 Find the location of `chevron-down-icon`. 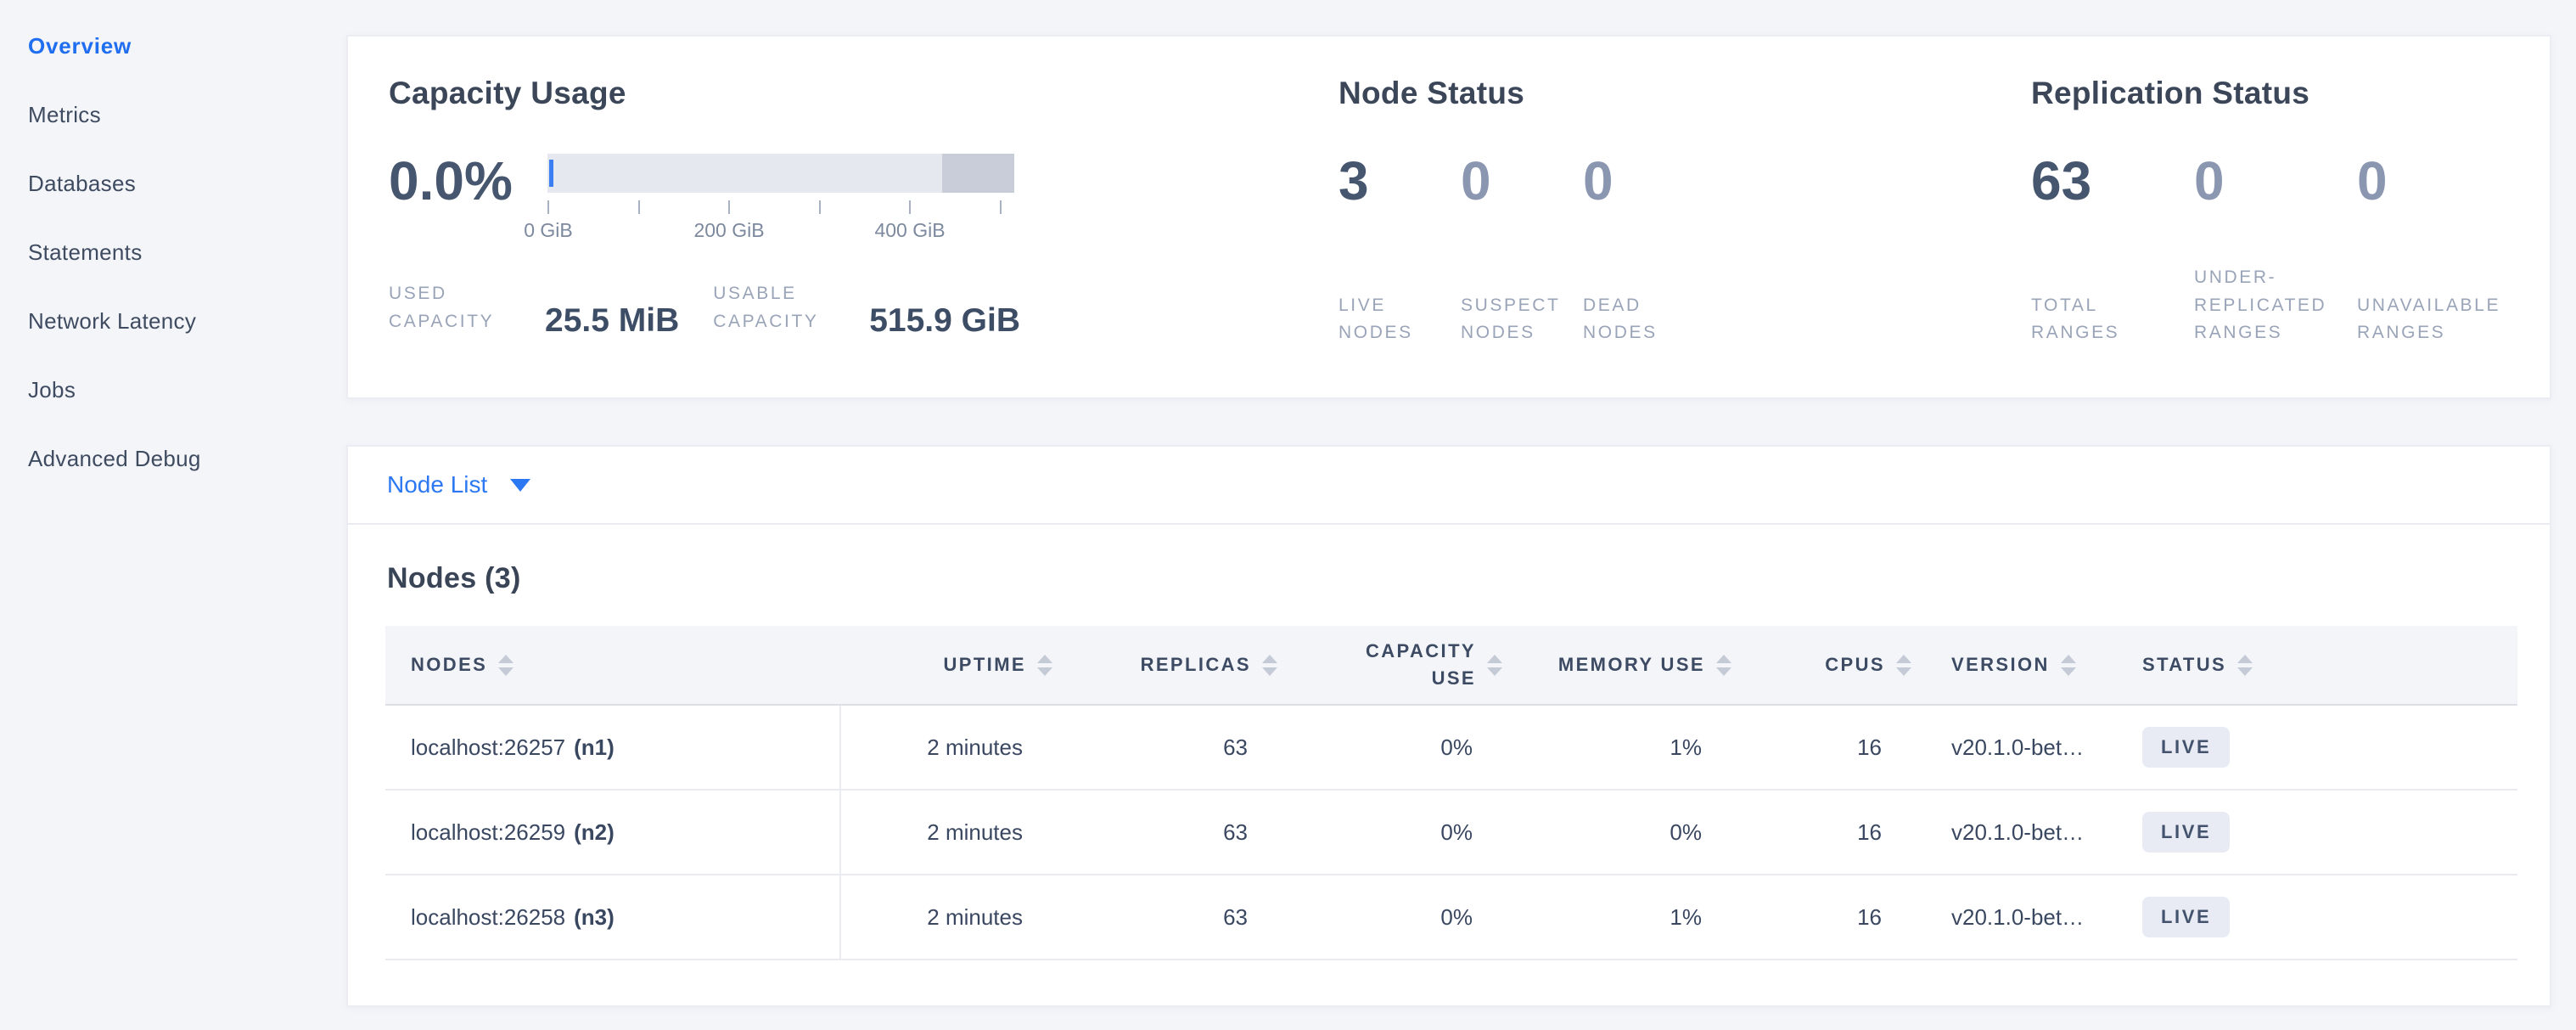

chevron-down-icon is located at coordinates (520, 485).